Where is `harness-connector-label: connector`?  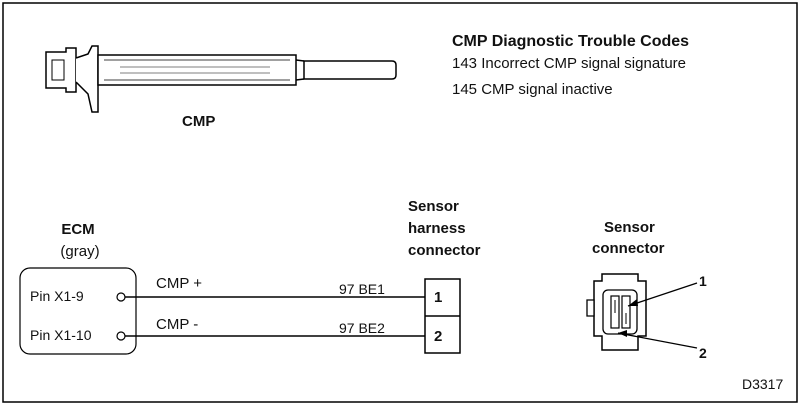 harness-connector-label: connector is located at coordinates (444, 250).